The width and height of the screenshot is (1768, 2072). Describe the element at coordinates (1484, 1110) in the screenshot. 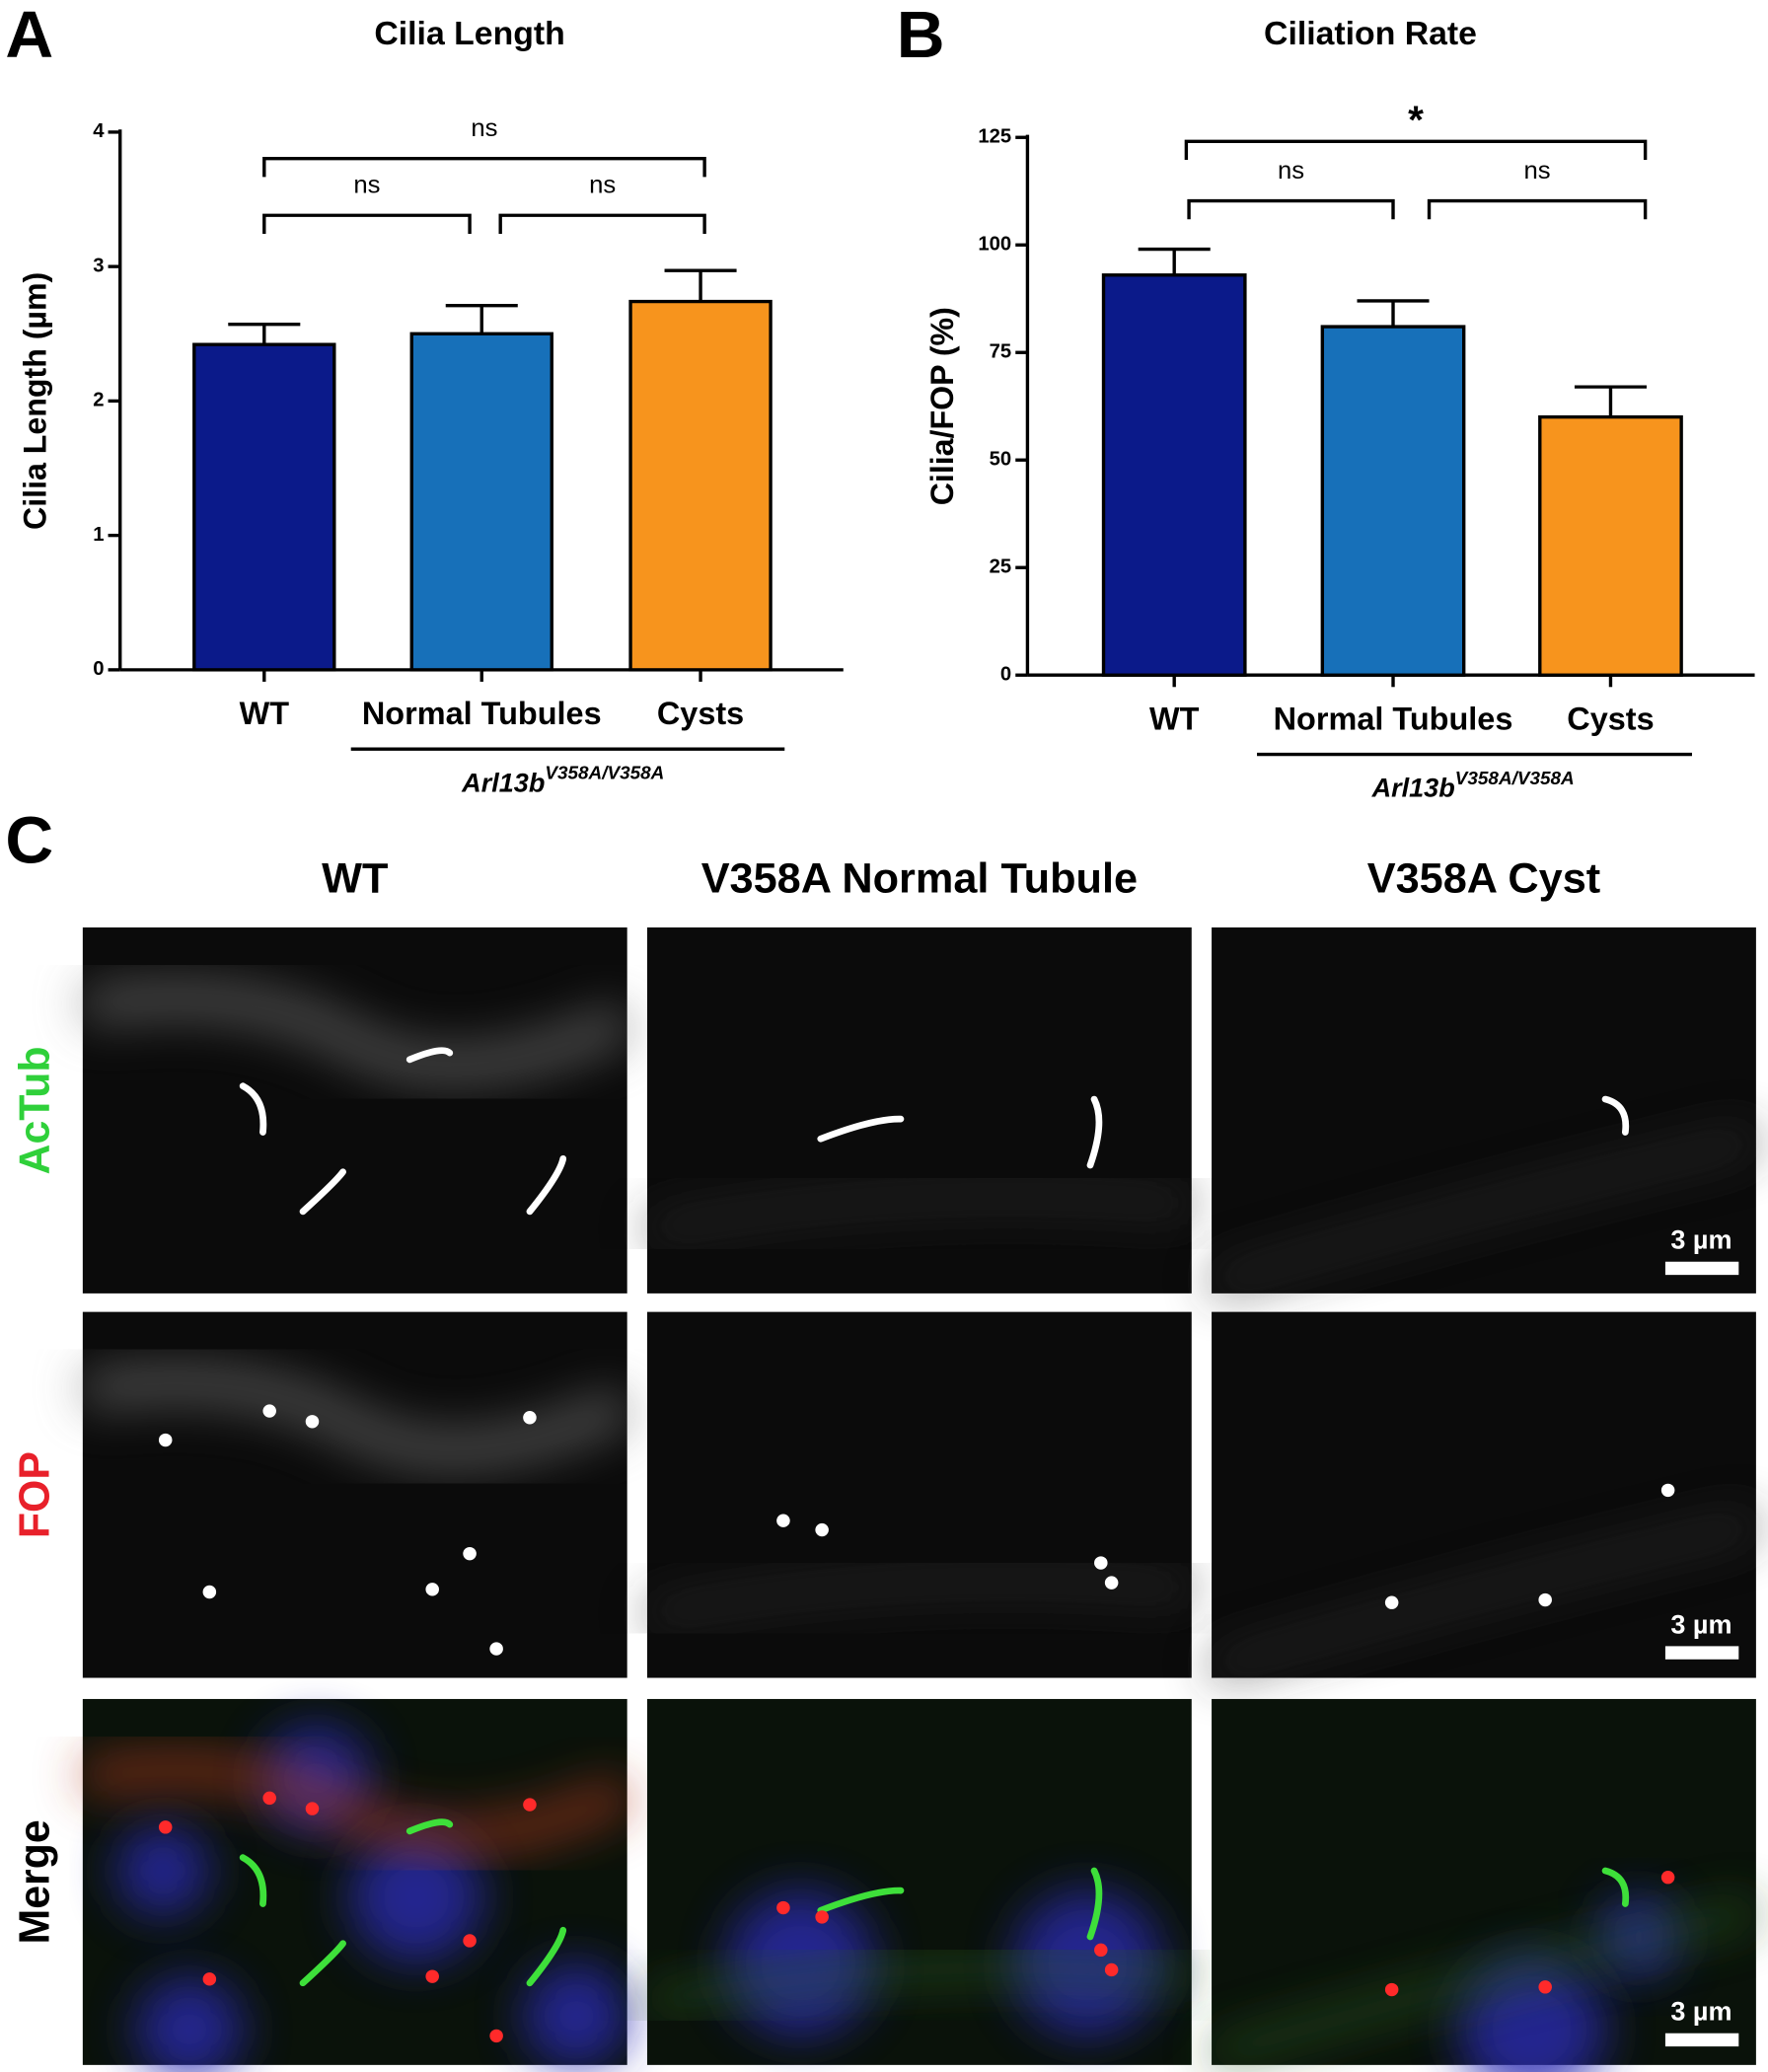

I see `micrograph-background` at that location.